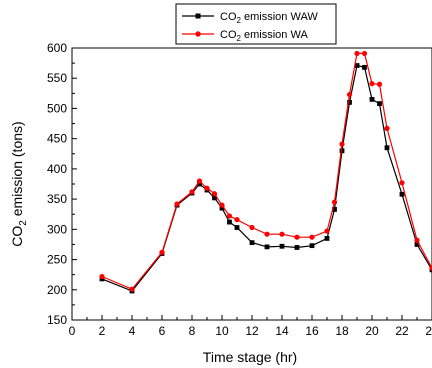 This screenshot has height=368, width=432. Describe the element at coordinates (57, 169) in the screenshot. I see `y-tick-label: 400` at that location.